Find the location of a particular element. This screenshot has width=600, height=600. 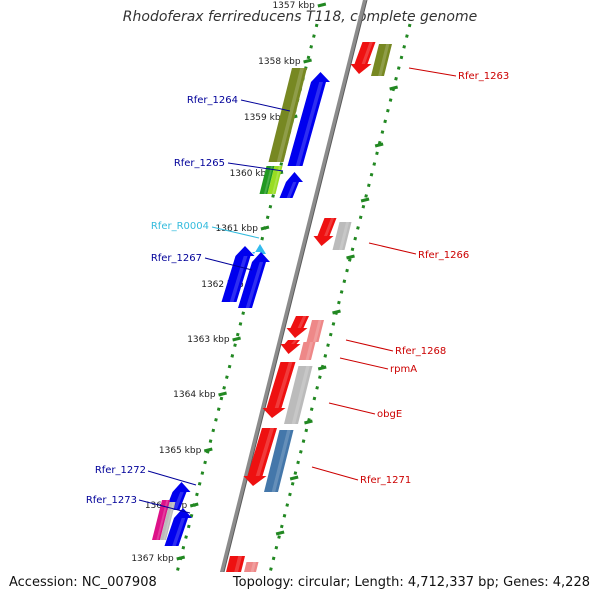

gene-label-right: Rfer_1266 is located at coordinates (443, 255).